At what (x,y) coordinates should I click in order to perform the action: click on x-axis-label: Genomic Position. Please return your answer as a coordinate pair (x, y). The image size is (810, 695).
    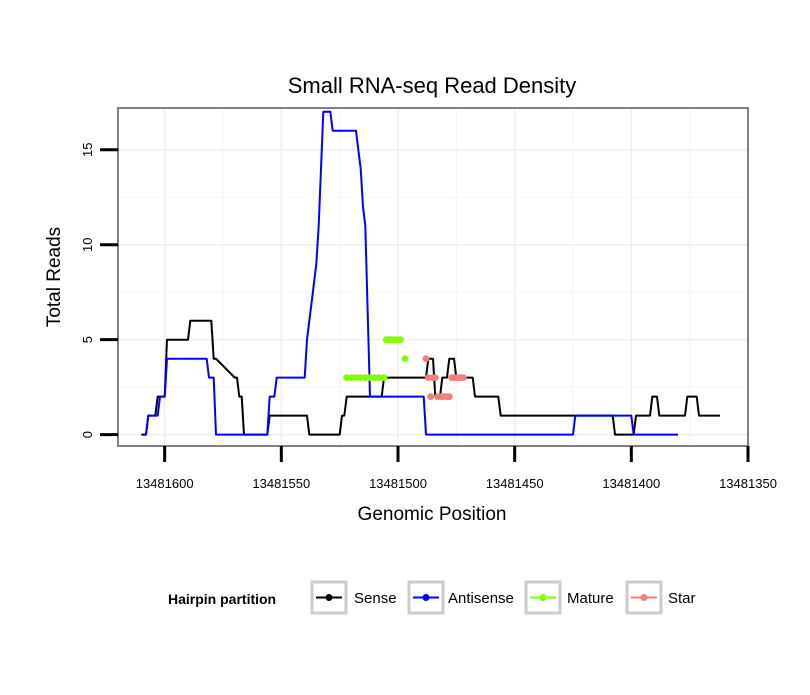
    Looking at the image, I should click on (432, 514).